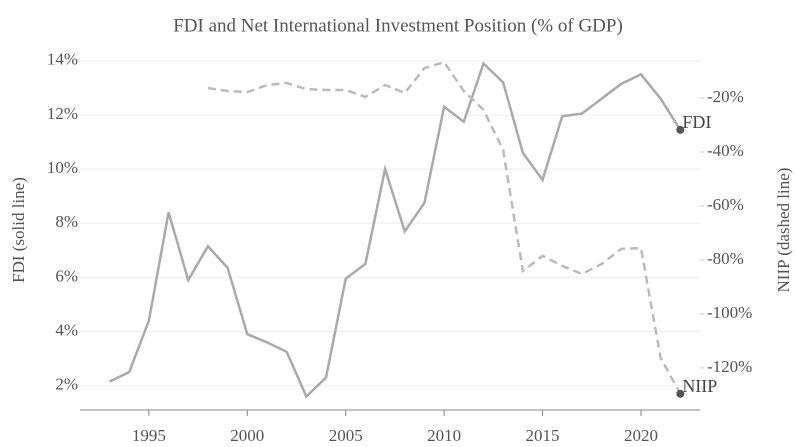 The width and height of the screenshot is (797, 447). What do you see at coordinates (66, 384) in the screenshot?
I see `y-tick-label: 2%` at bounding box center [66, 384].